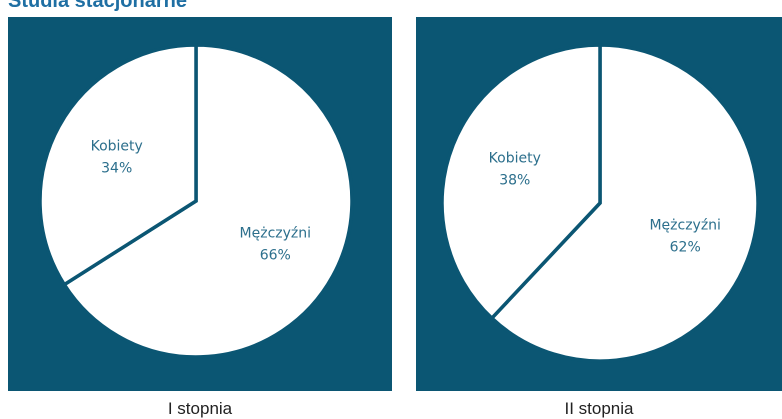 The image size is (782, 419). Describe the element at coordinates (514, 180) in the screenshot. I see `slice-value-label: 38%` at that location.